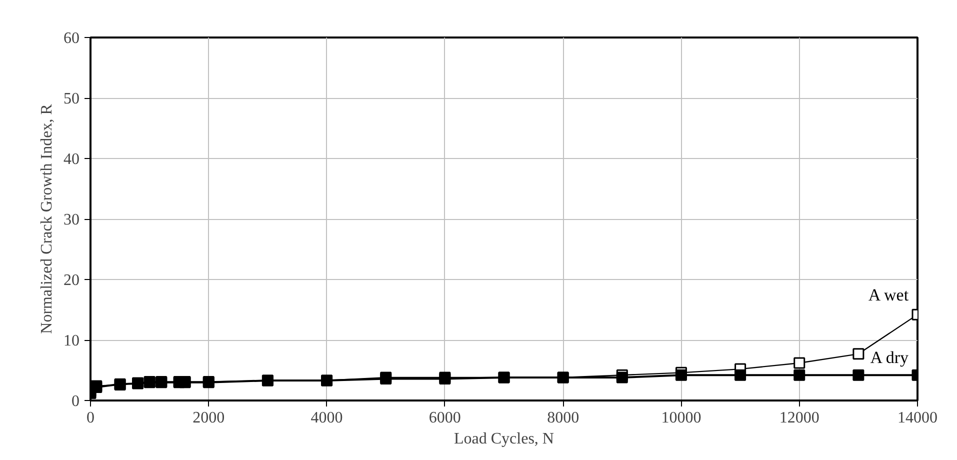  What do you see at coordinates (72, 38) in the screenshot?
I see `y-tick-label: 60` at bounding box center [72, 38].